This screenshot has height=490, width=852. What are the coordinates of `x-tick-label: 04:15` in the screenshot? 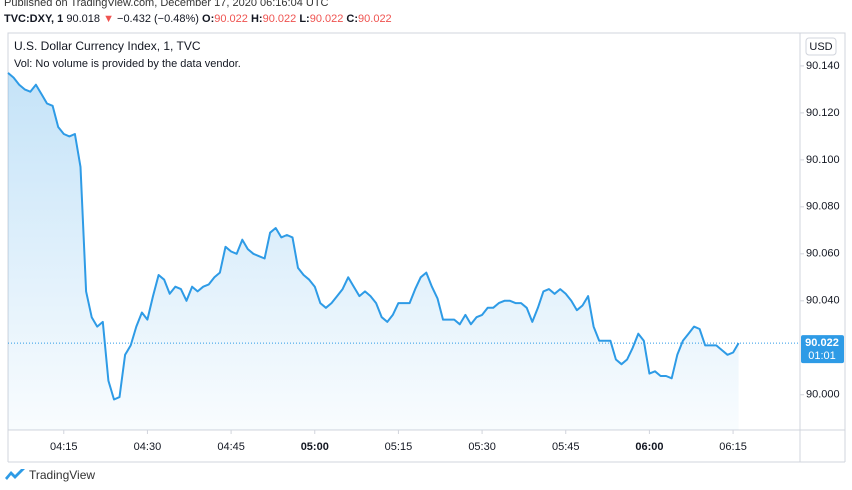 It's located at (64, 447).